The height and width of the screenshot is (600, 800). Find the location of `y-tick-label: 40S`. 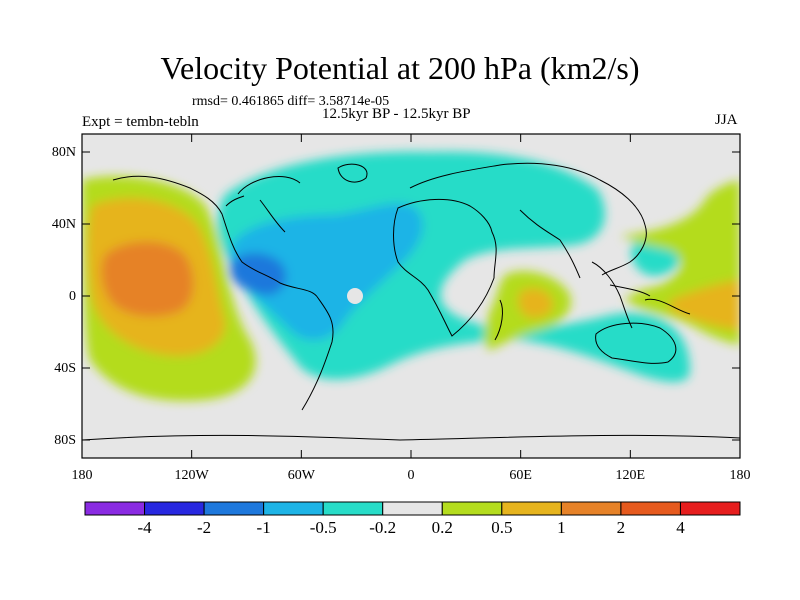

y-tick-label: 40S is located at coordinates (65, 368).